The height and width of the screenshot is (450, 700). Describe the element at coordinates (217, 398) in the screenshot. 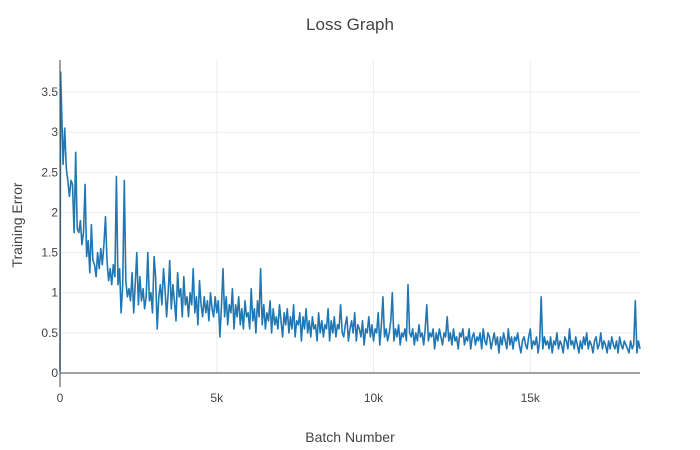

I see `x-tick-label: 5k` at that location.